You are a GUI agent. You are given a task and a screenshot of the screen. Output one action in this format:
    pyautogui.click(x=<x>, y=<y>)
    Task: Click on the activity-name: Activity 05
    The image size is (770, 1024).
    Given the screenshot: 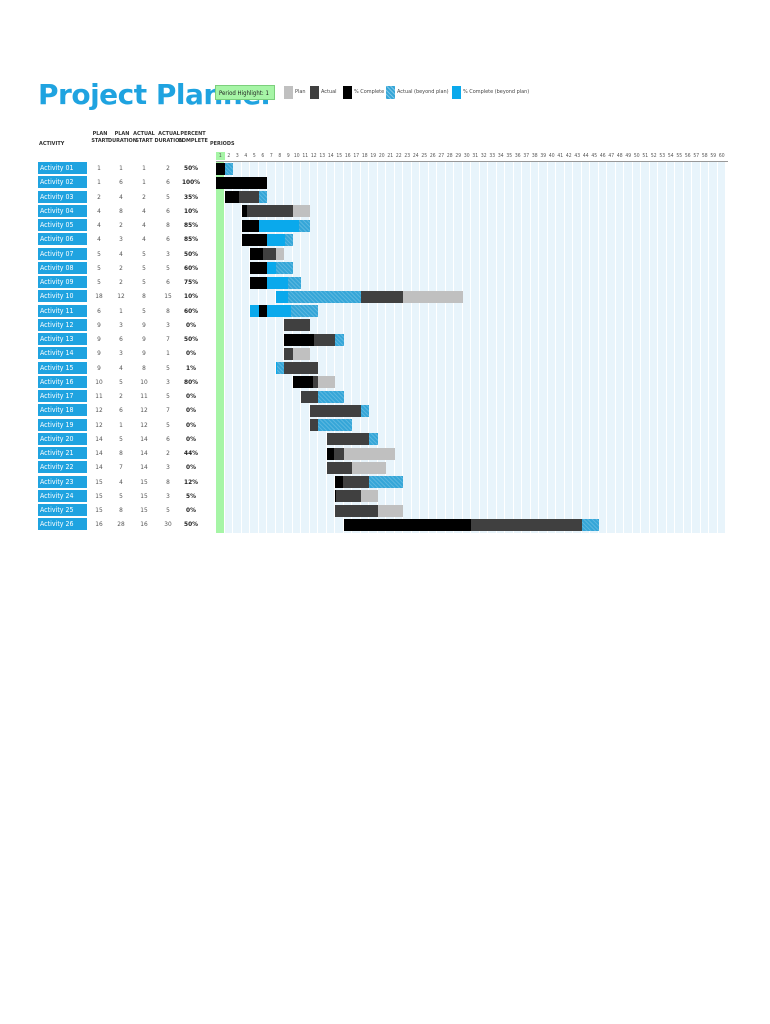 What is the action you would take?
    pyautogui.click(x=62, y=225)
    